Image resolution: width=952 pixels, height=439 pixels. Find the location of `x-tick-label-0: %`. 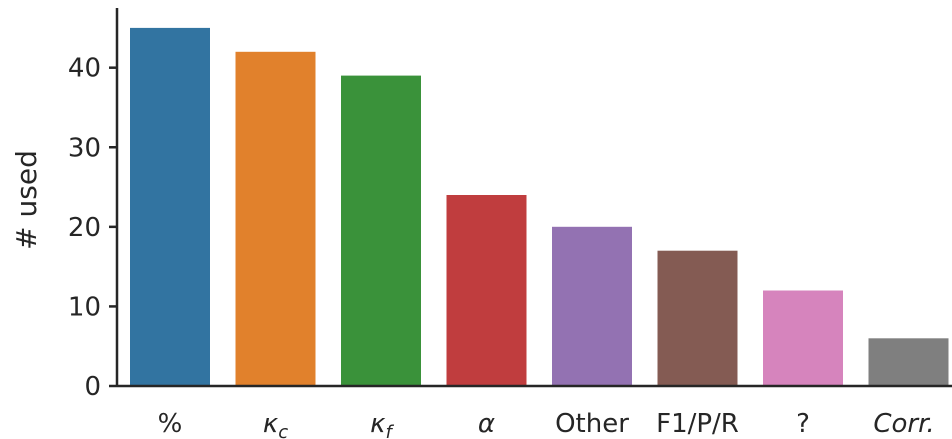

x-tick-label-0: % is located at coordinates (170, 424).